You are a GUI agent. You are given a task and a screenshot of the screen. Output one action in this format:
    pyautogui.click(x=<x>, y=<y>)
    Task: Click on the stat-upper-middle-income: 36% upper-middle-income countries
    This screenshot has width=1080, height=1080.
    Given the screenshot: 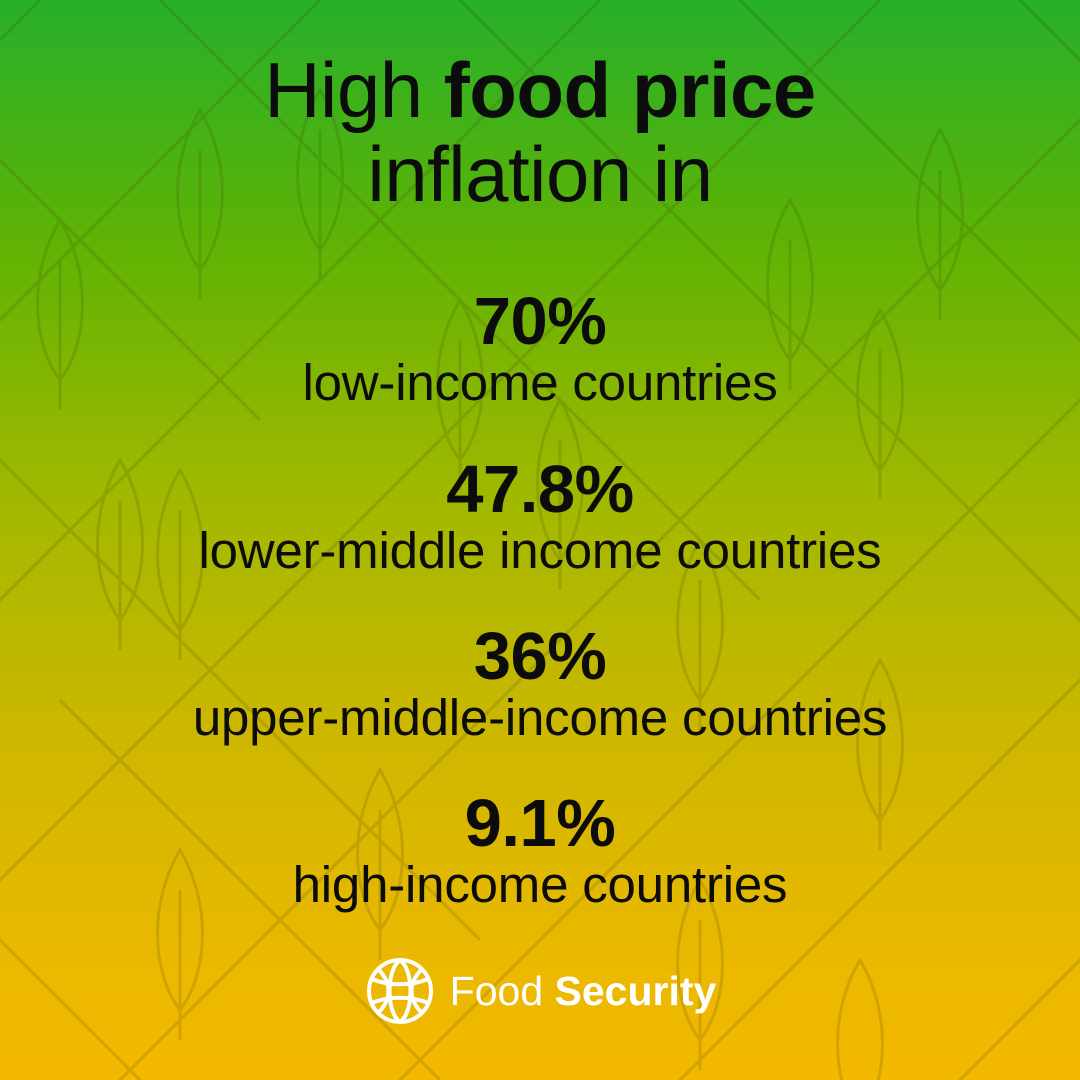 What is the action you would take?
    pyautogui.click(x=540, y=683)
    